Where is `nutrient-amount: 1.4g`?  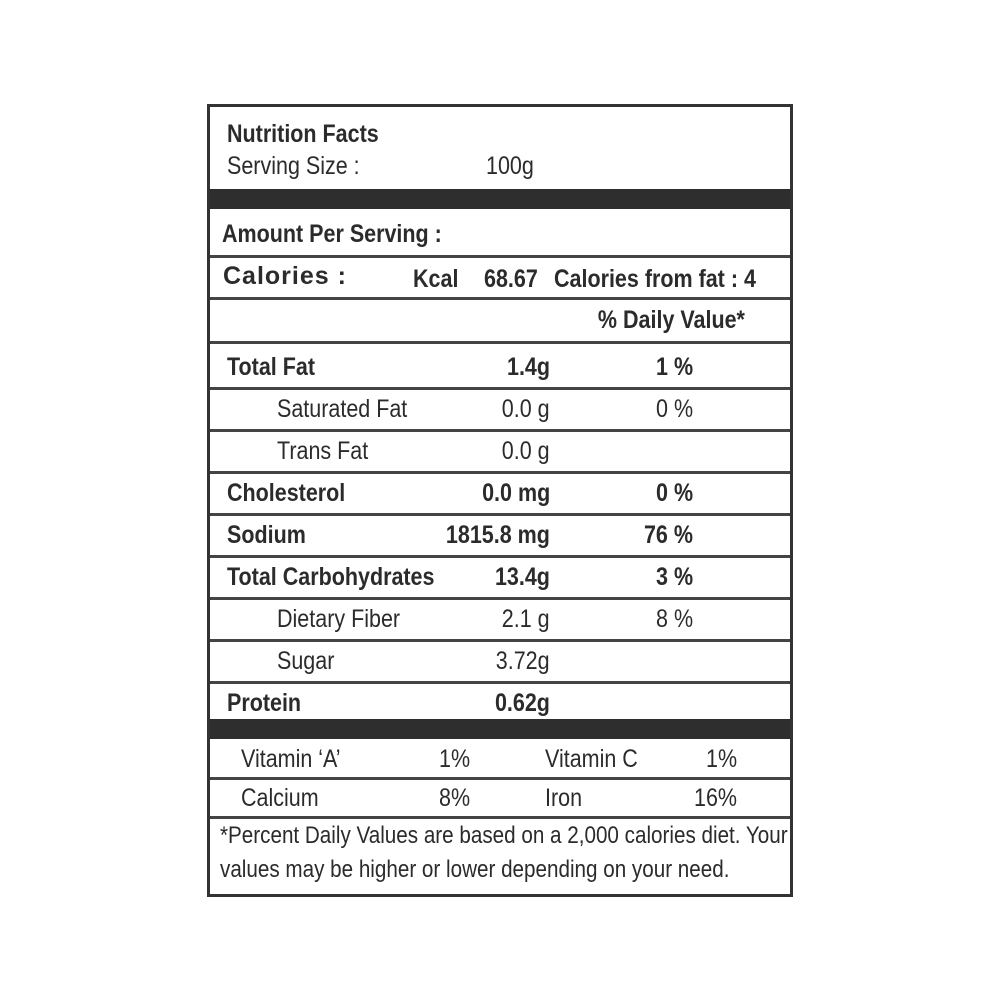 nutrient-amount: 1.4g is located at coordinates (528, 367).